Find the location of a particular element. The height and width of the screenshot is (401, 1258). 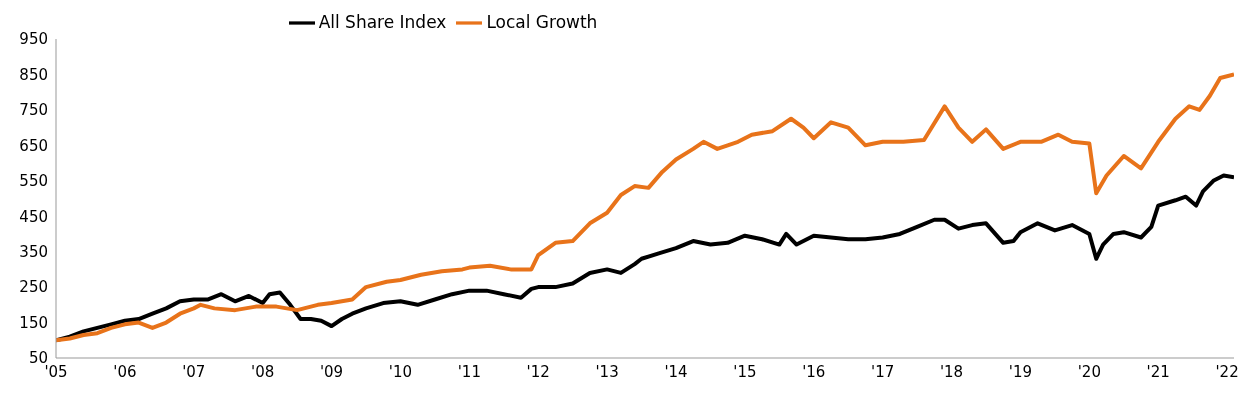

x-tick-label: '10 is located at coordinates (400, 371).